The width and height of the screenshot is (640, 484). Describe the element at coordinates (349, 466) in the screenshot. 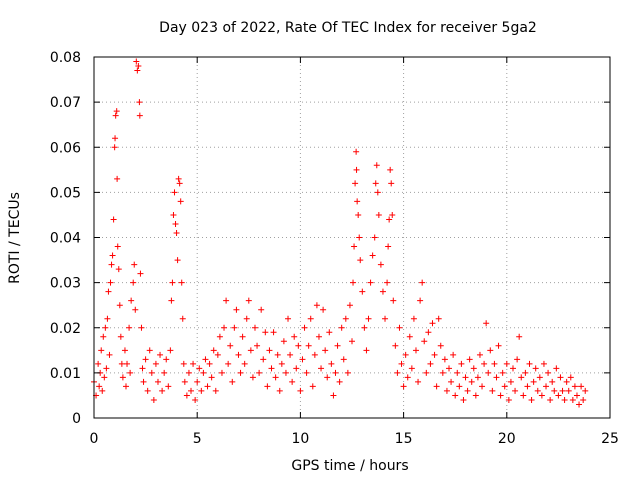

I see `x-axis-label: GPS time / hours` at that location.